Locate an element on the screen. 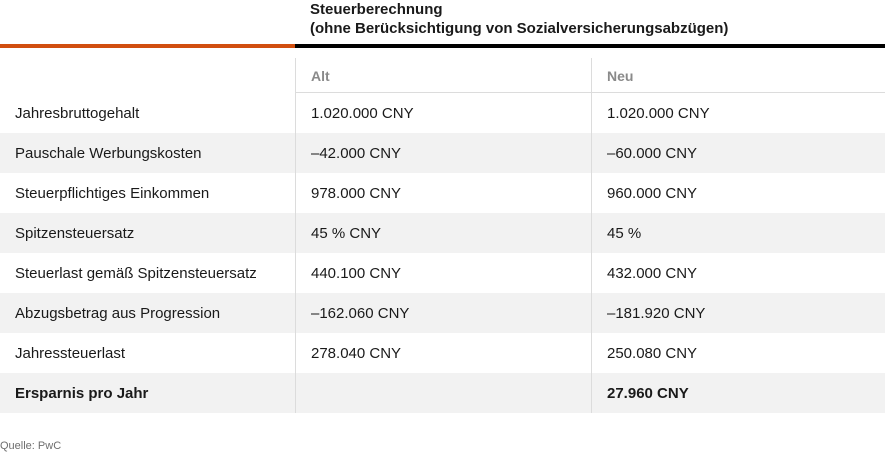 The image size is (885, 456). row-alt-value: 1.020.000 CNY is located at coordinates (443, 113).